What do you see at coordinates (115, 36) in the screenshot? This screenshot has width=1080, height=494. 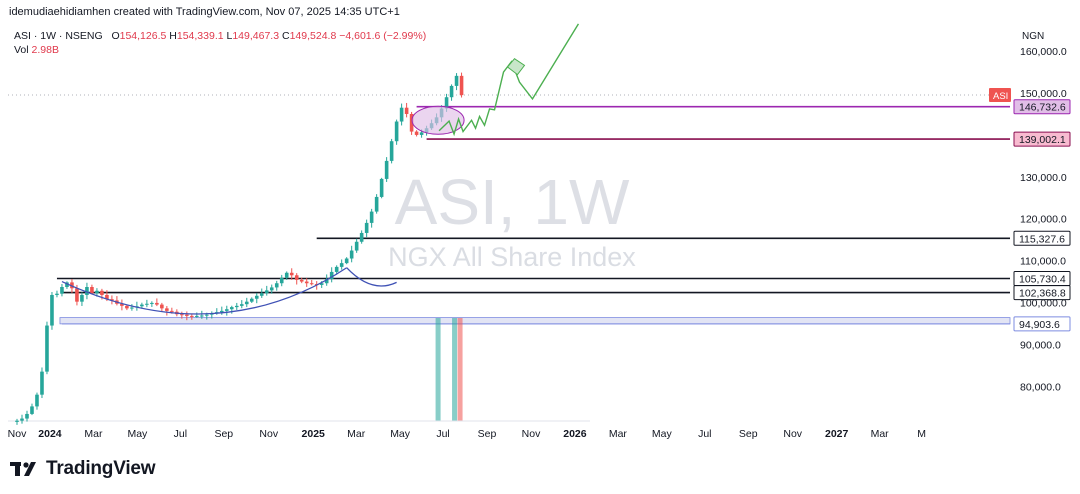 I see `open-key: O` at bounding box center [115, 36].